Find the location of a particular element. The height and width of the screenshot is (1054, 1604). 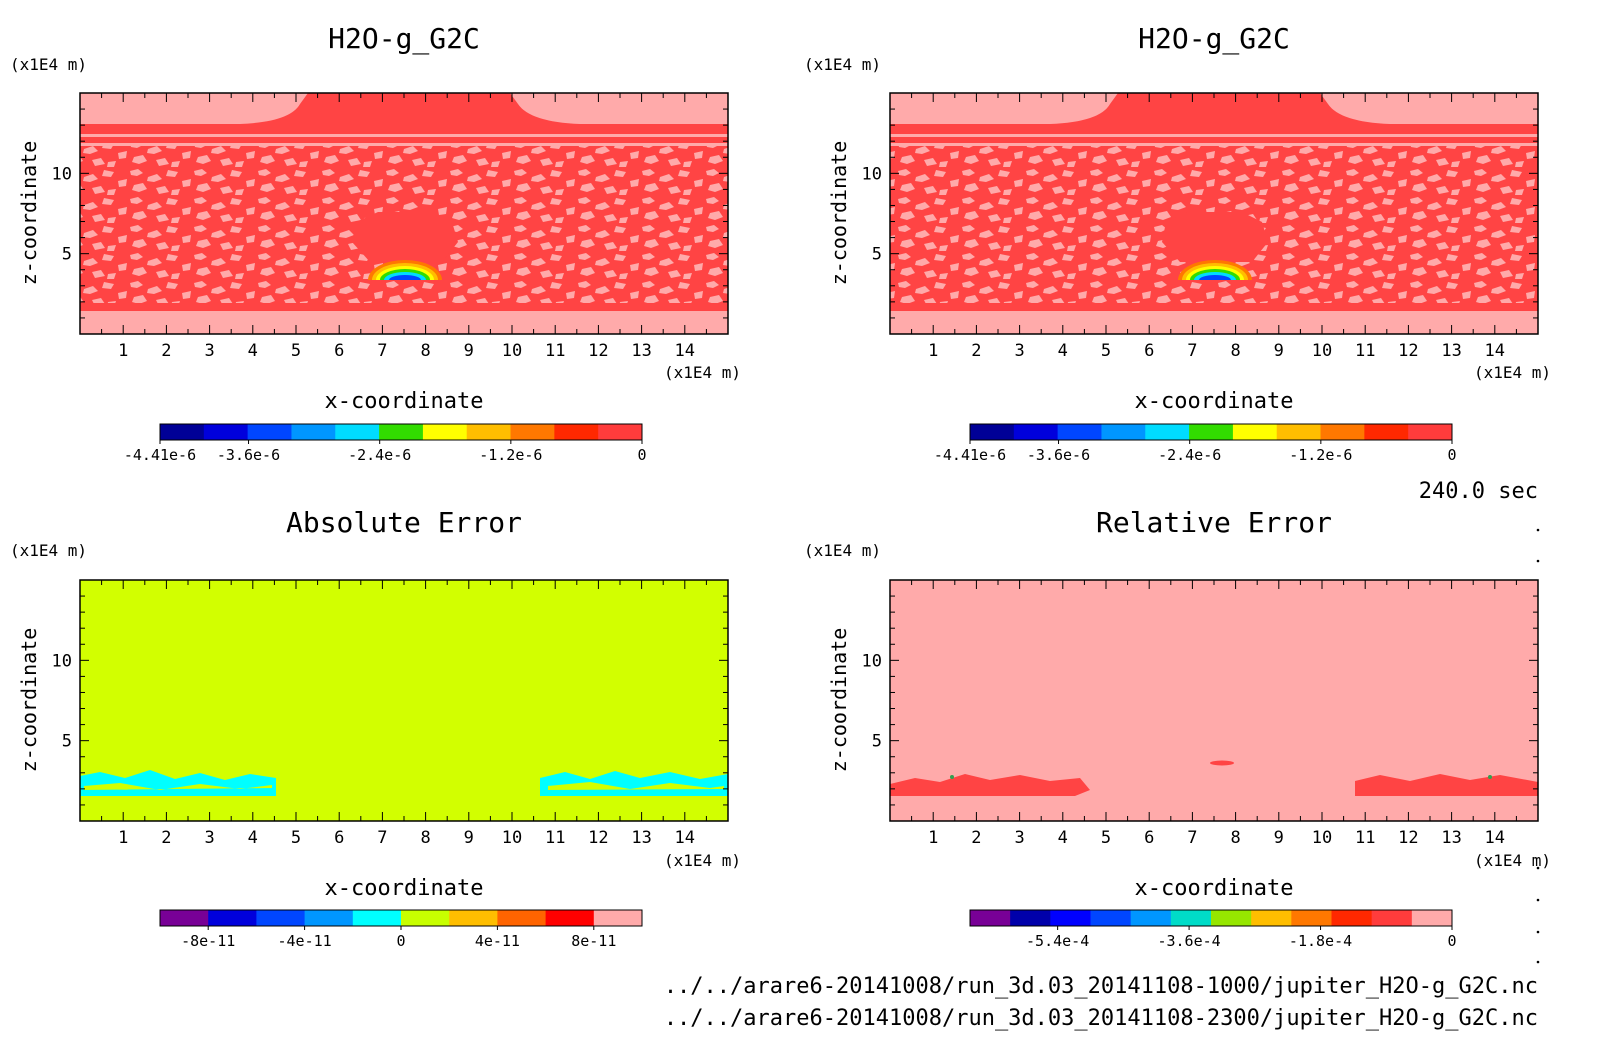

panel-title: Relative Error is located at coordinates (1214, 522).